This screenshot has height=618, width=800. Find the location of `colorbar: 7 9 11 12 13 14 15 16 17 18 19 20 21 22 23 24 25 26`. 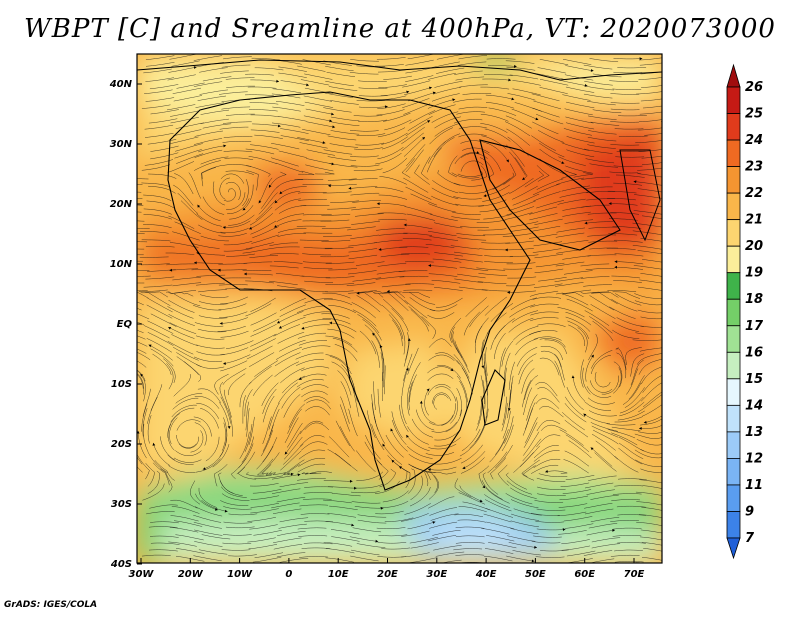

colorbar: 7 9 11 12 13 14 15 16 17 18 19 20 21 22 23 24 25 26 is located at coordinates (745, 311).